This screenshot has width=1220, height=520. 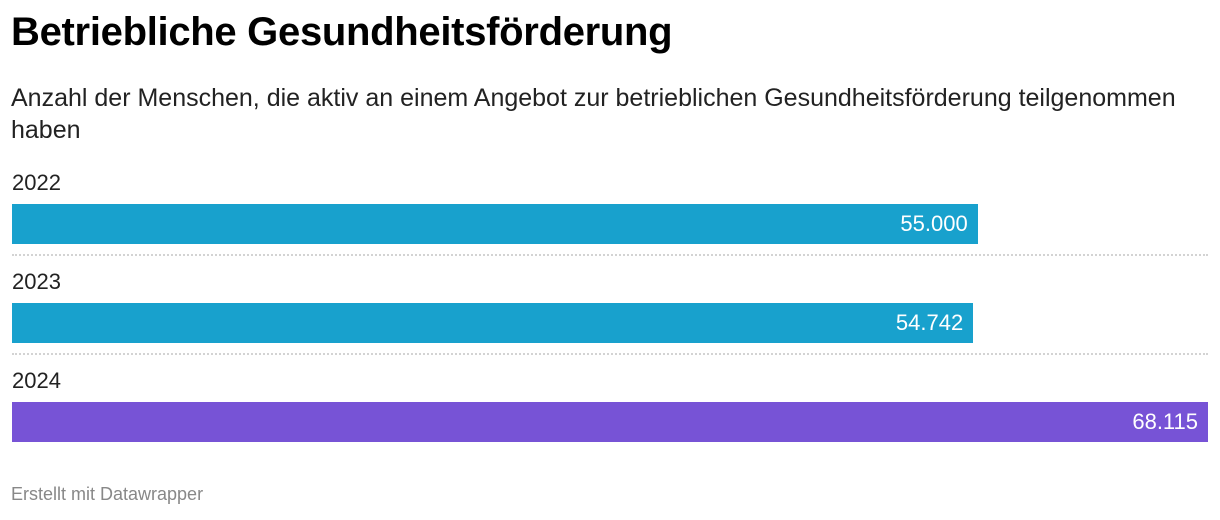 I want to click on category-label: 2022, so click(x=36, y=182).